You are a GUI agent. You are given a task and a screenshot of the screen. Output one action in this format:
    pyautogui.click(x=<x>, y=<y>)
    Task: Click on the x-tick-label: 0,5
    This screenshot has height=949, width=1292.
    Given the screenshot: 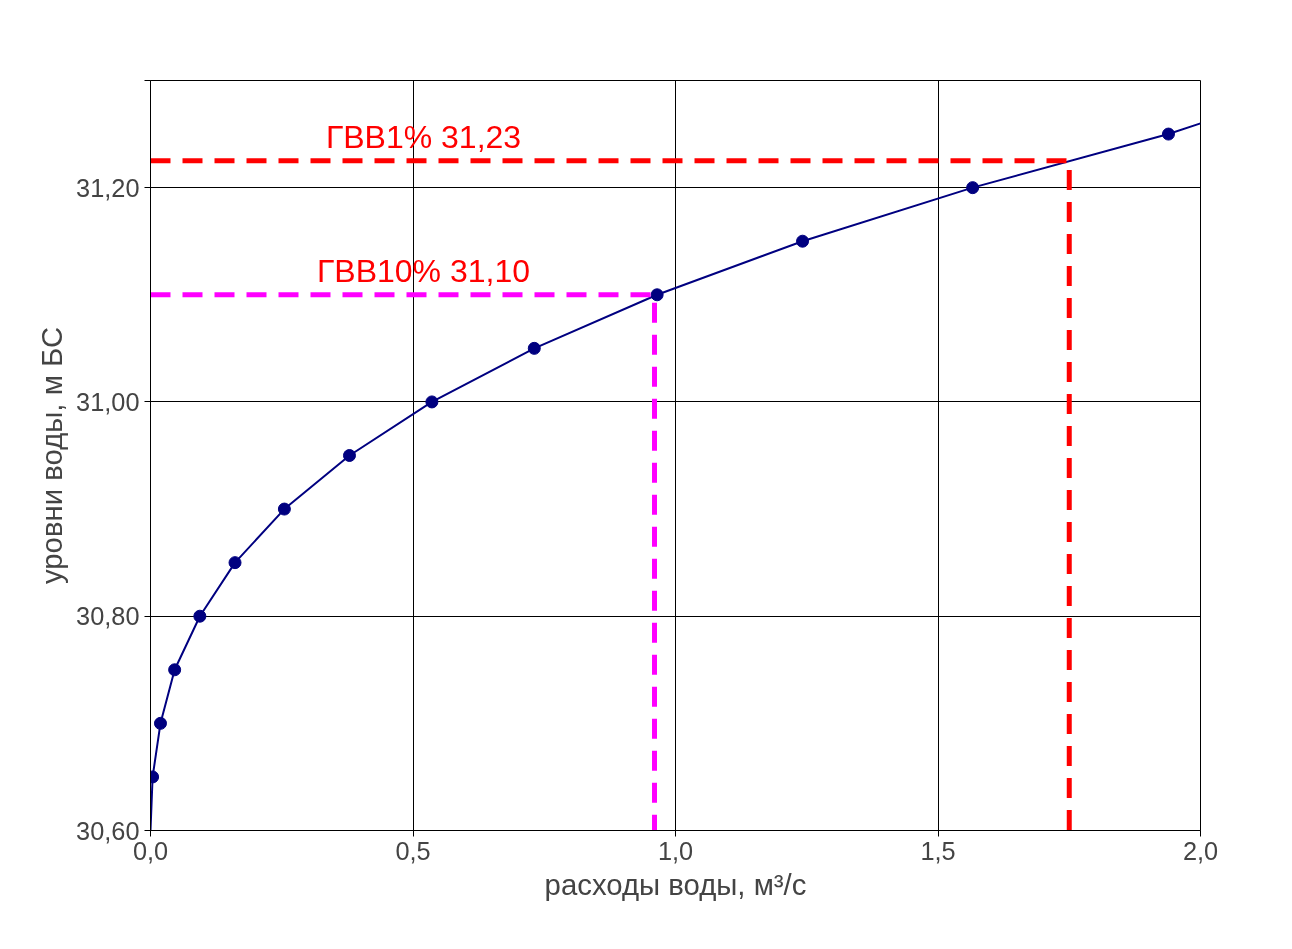 What is the action you would take?
    pyautogui.click(x=413, y=850)
    